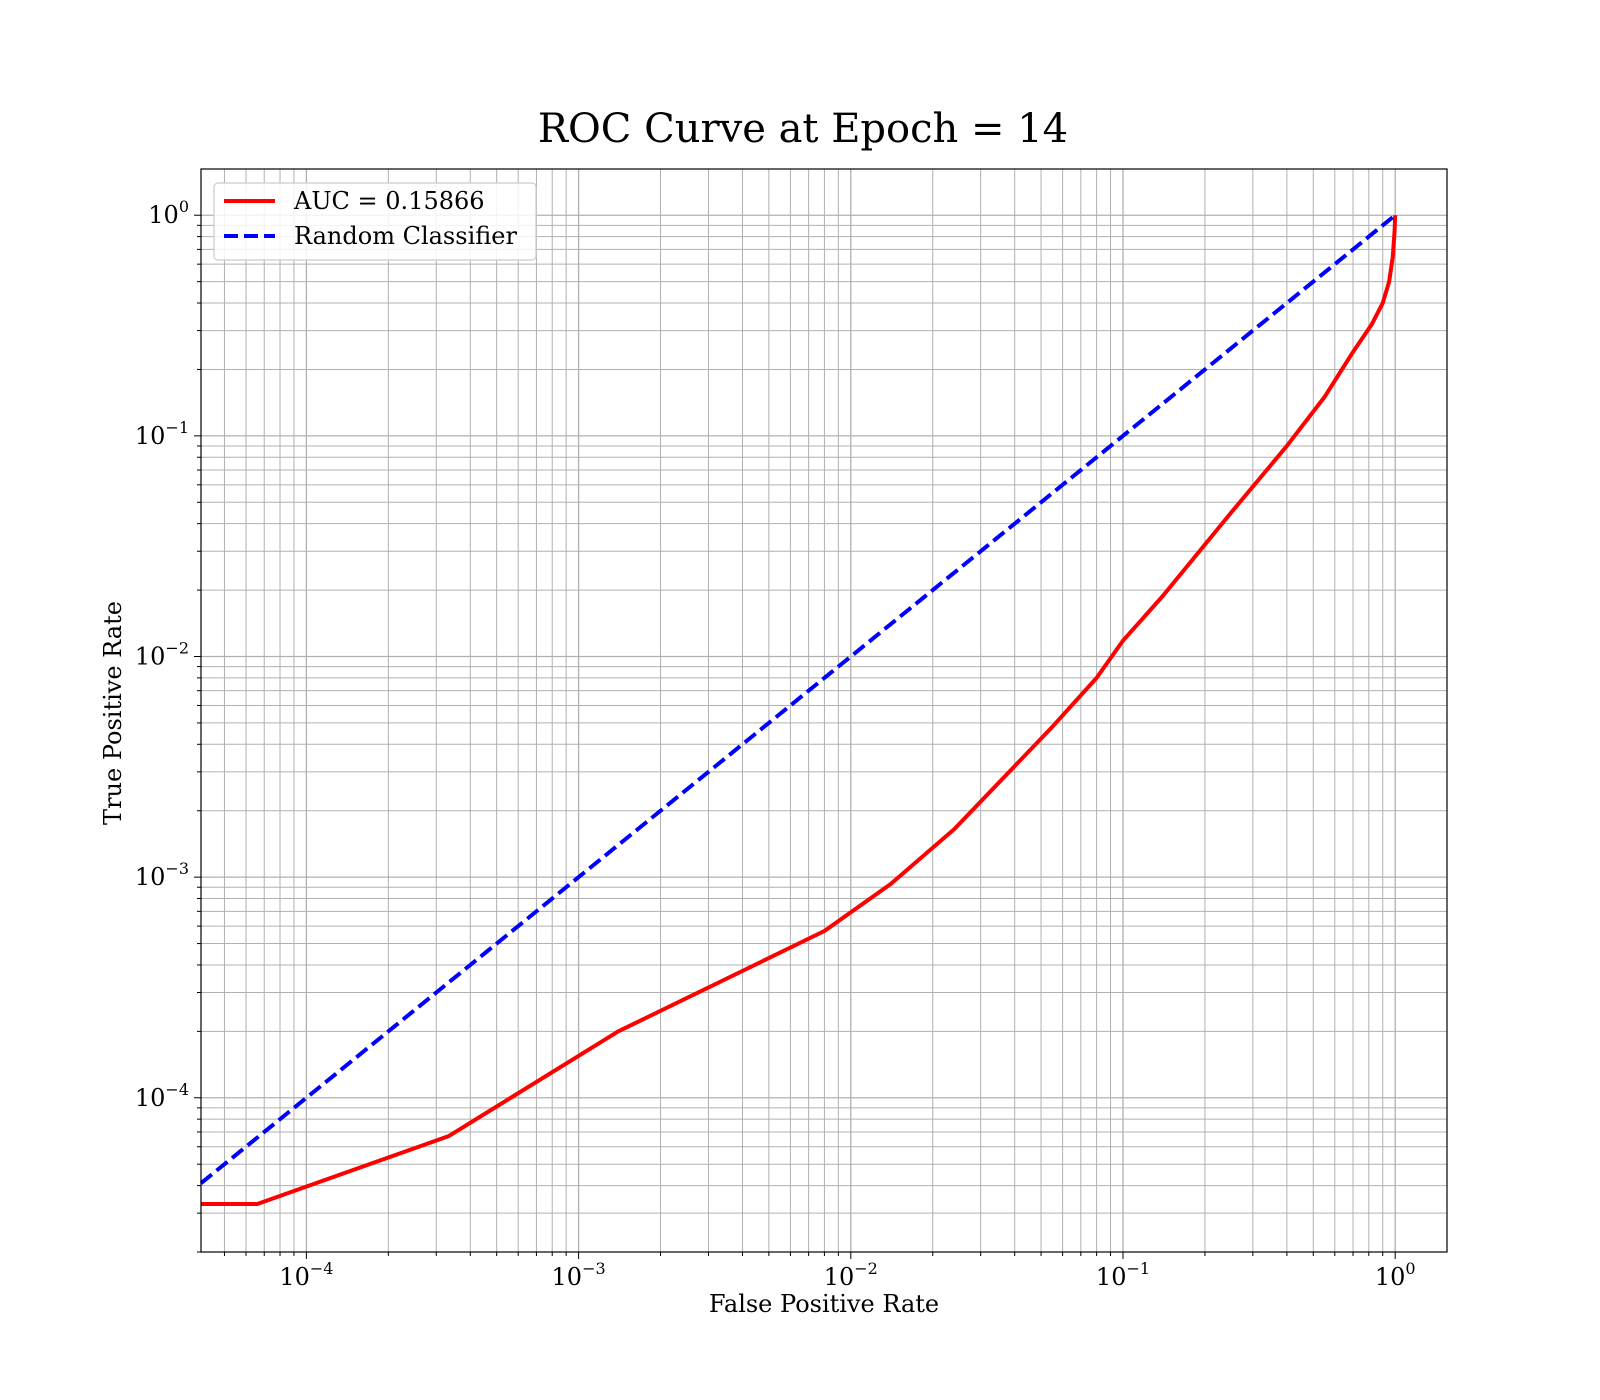 This screenshot has width=1600, height=1400. Describe the element at coordinates (306, 1275) in the screenshot. I see `x-tick-label: 10⁻⁴` at that location.